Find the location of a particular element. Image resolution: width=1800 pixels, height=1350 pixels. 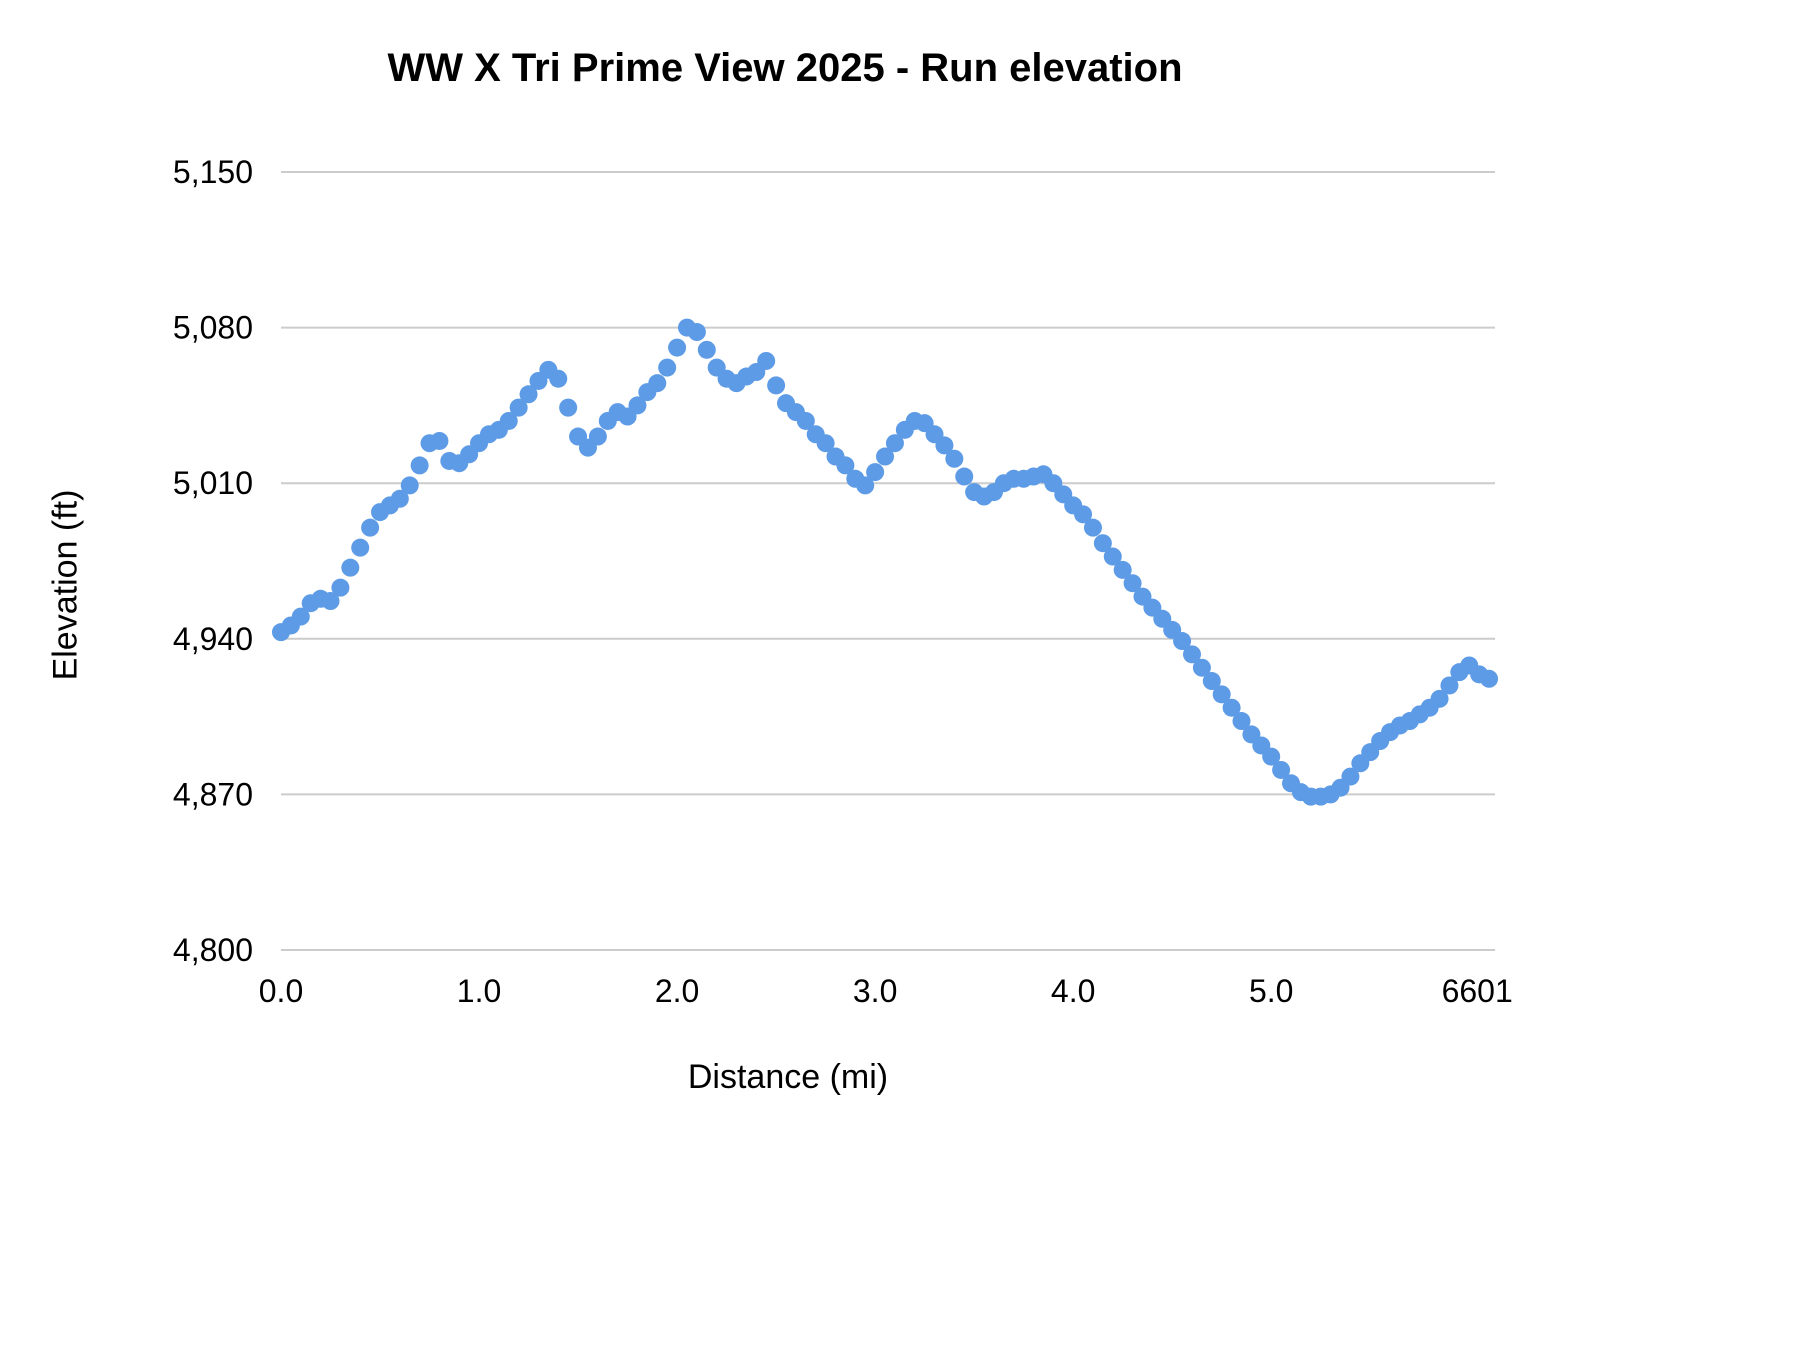

chart-title: WW X Tri Prime View 2025 - Run elevation is located at coordinates (785, 68).